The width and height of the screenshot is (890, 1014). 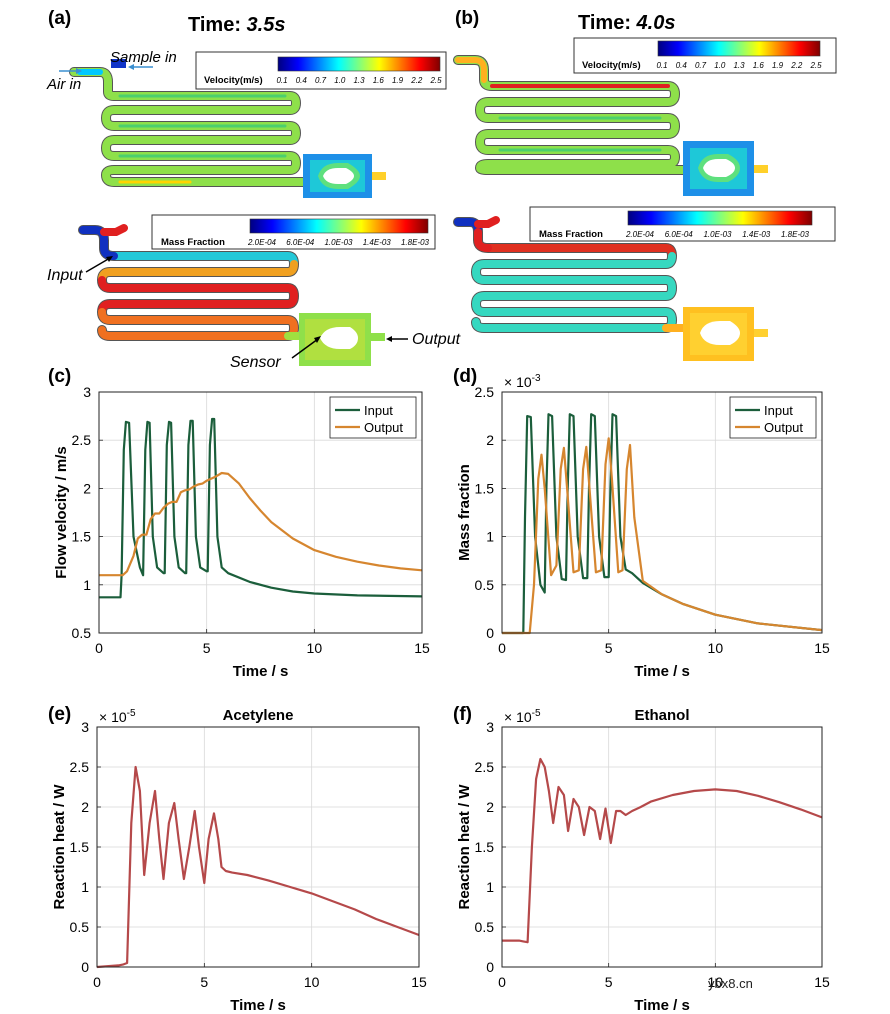 I want to click on legend-entry: Input, so click(x=378, y=410).